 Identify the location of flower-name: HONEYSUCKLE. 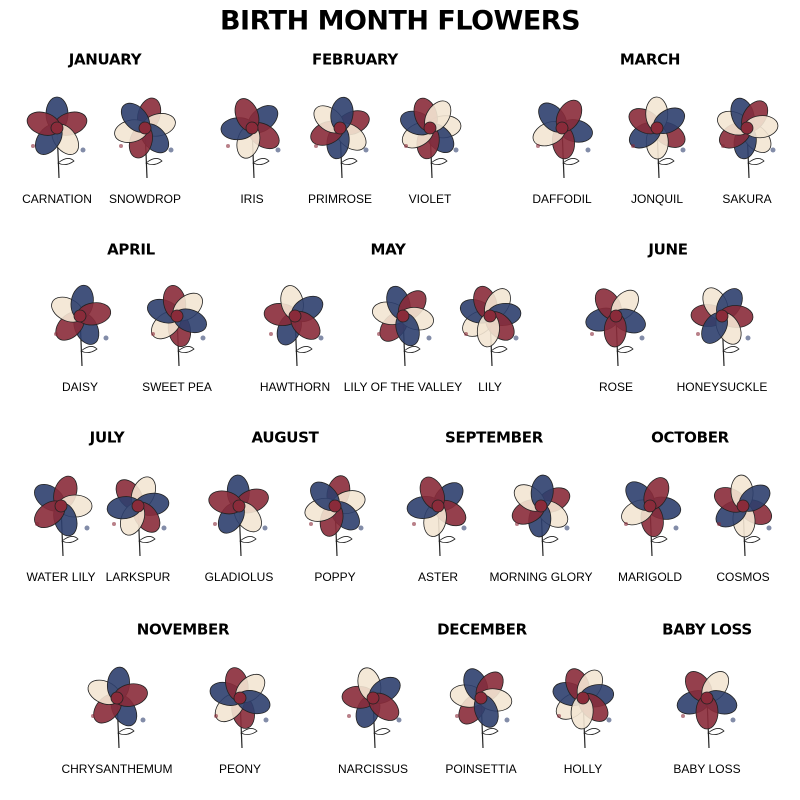
(722, 387).